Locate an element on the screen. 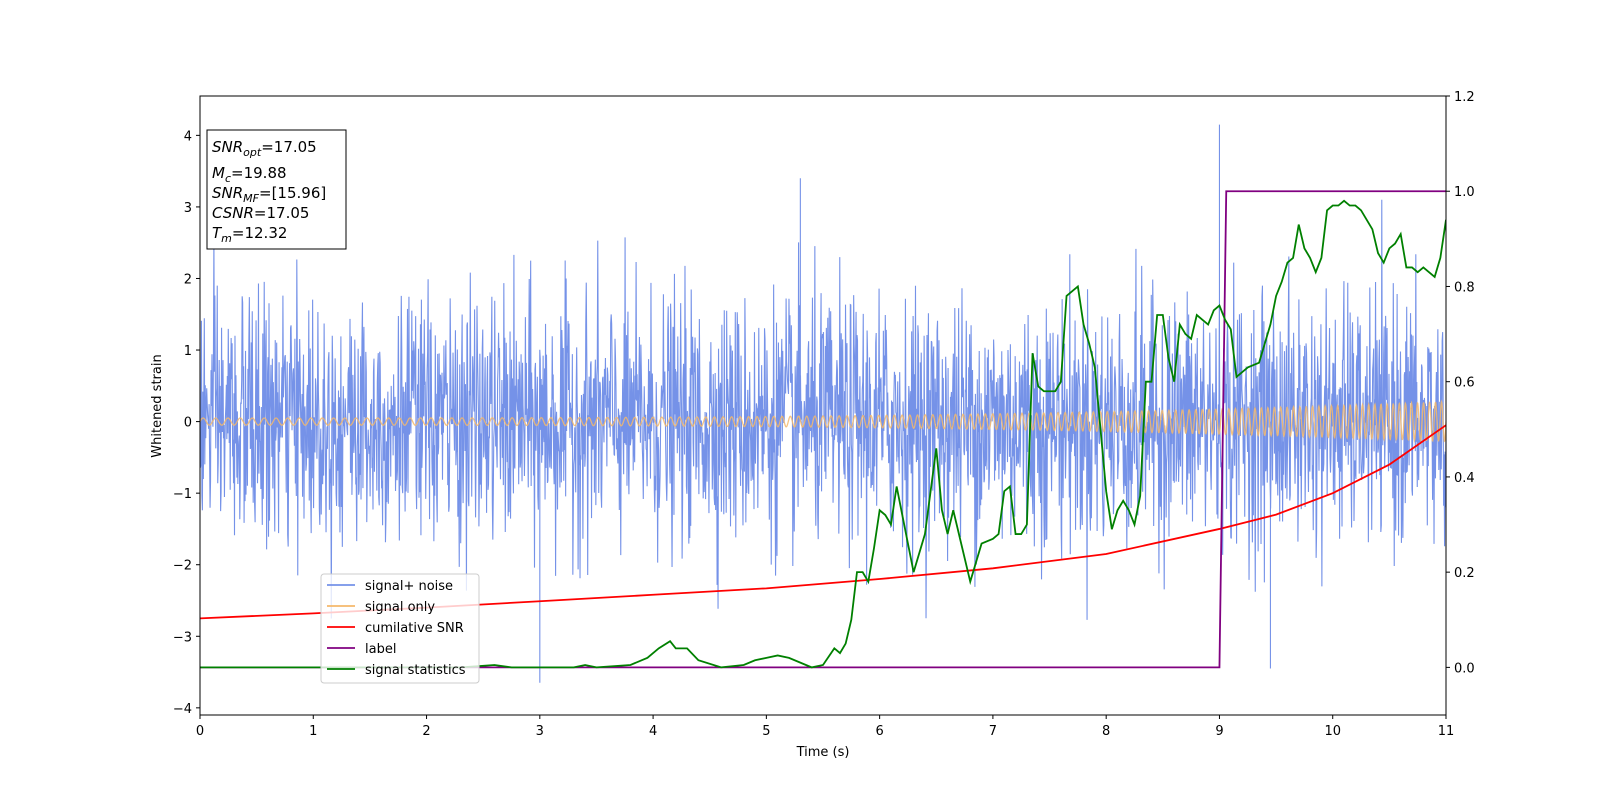 This screenshot has height=800, width=1600. x-tick-label: 3 is located at coordinates (540, 731).